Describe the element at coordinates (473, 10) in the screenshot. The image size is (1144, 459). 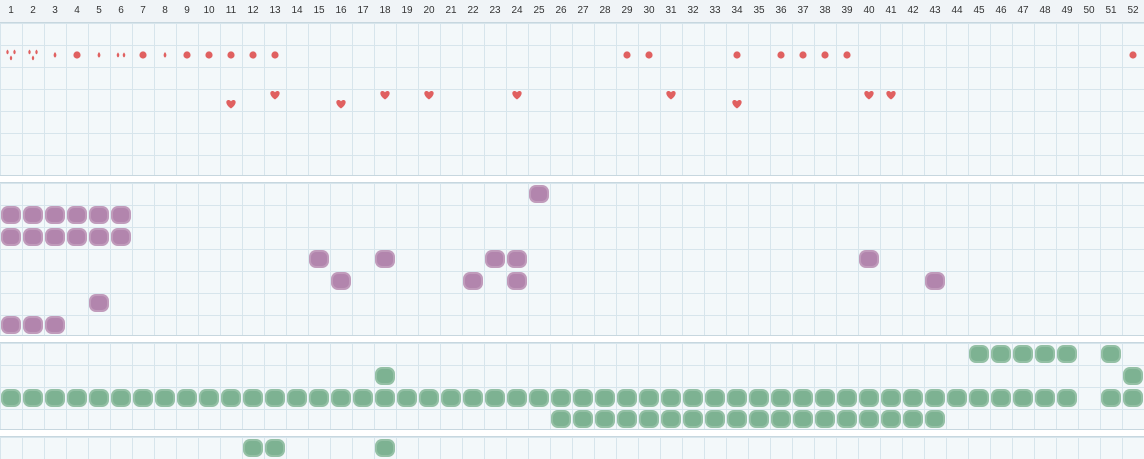
I see `week-number: 22` at that location.